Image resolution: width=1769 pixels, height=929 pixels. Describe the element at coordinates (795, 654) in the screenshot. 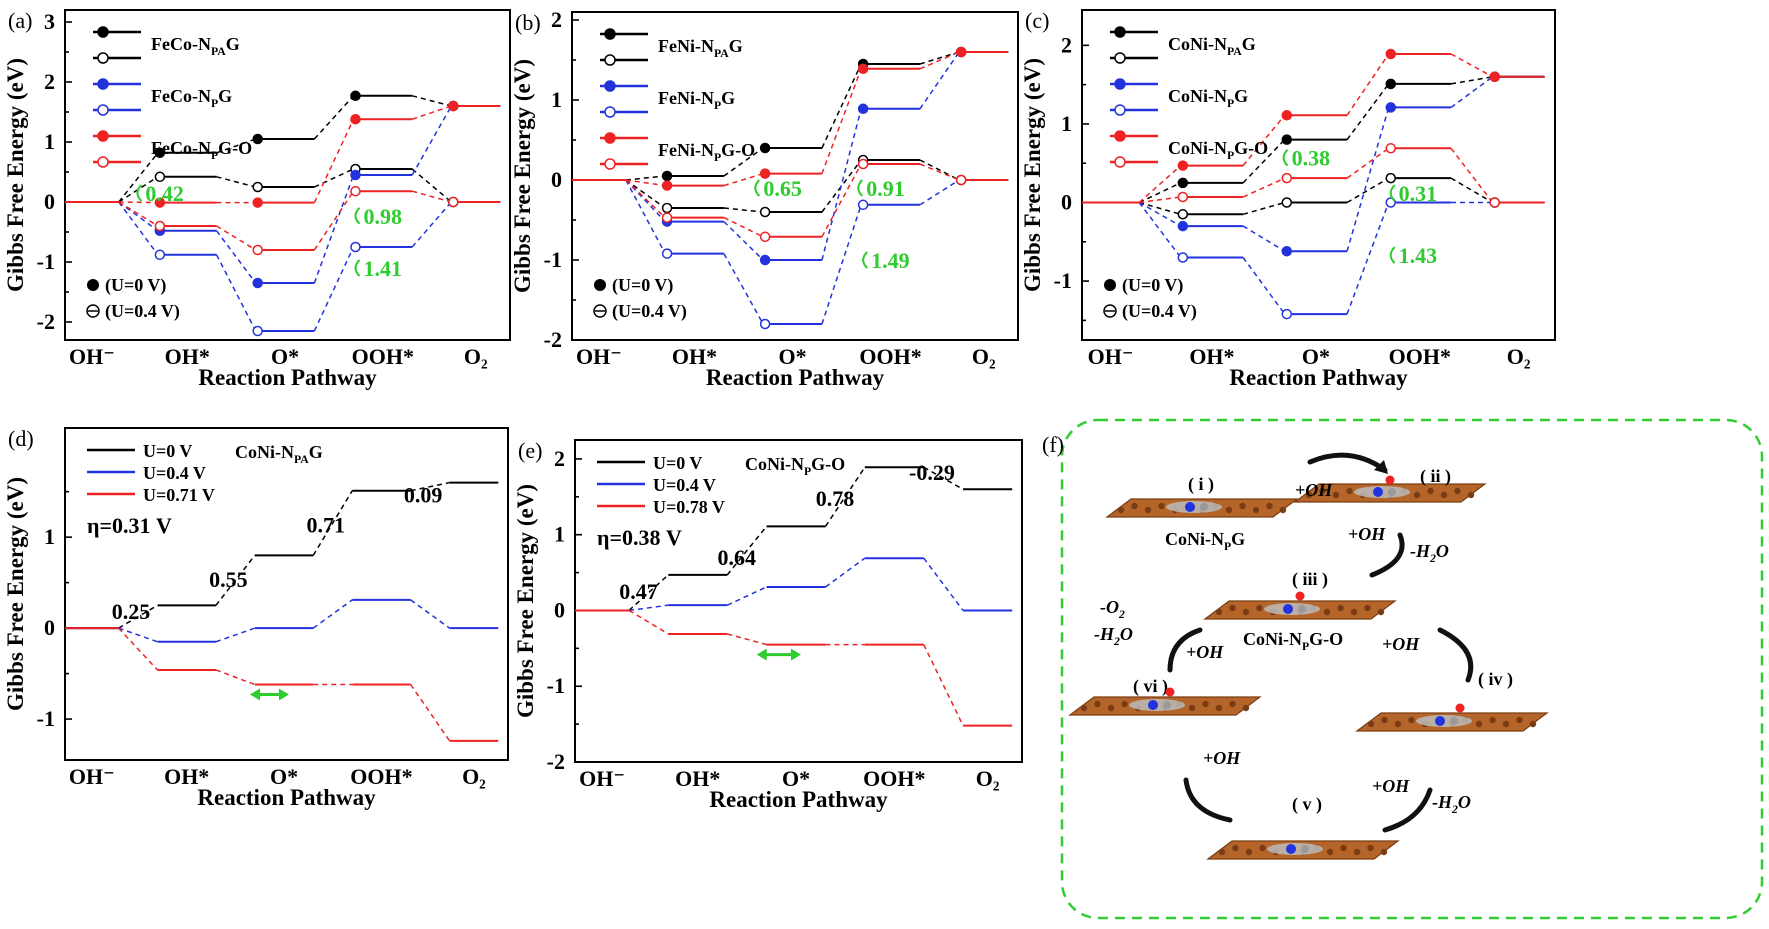

I see `green-arrow-head-right` at that location.